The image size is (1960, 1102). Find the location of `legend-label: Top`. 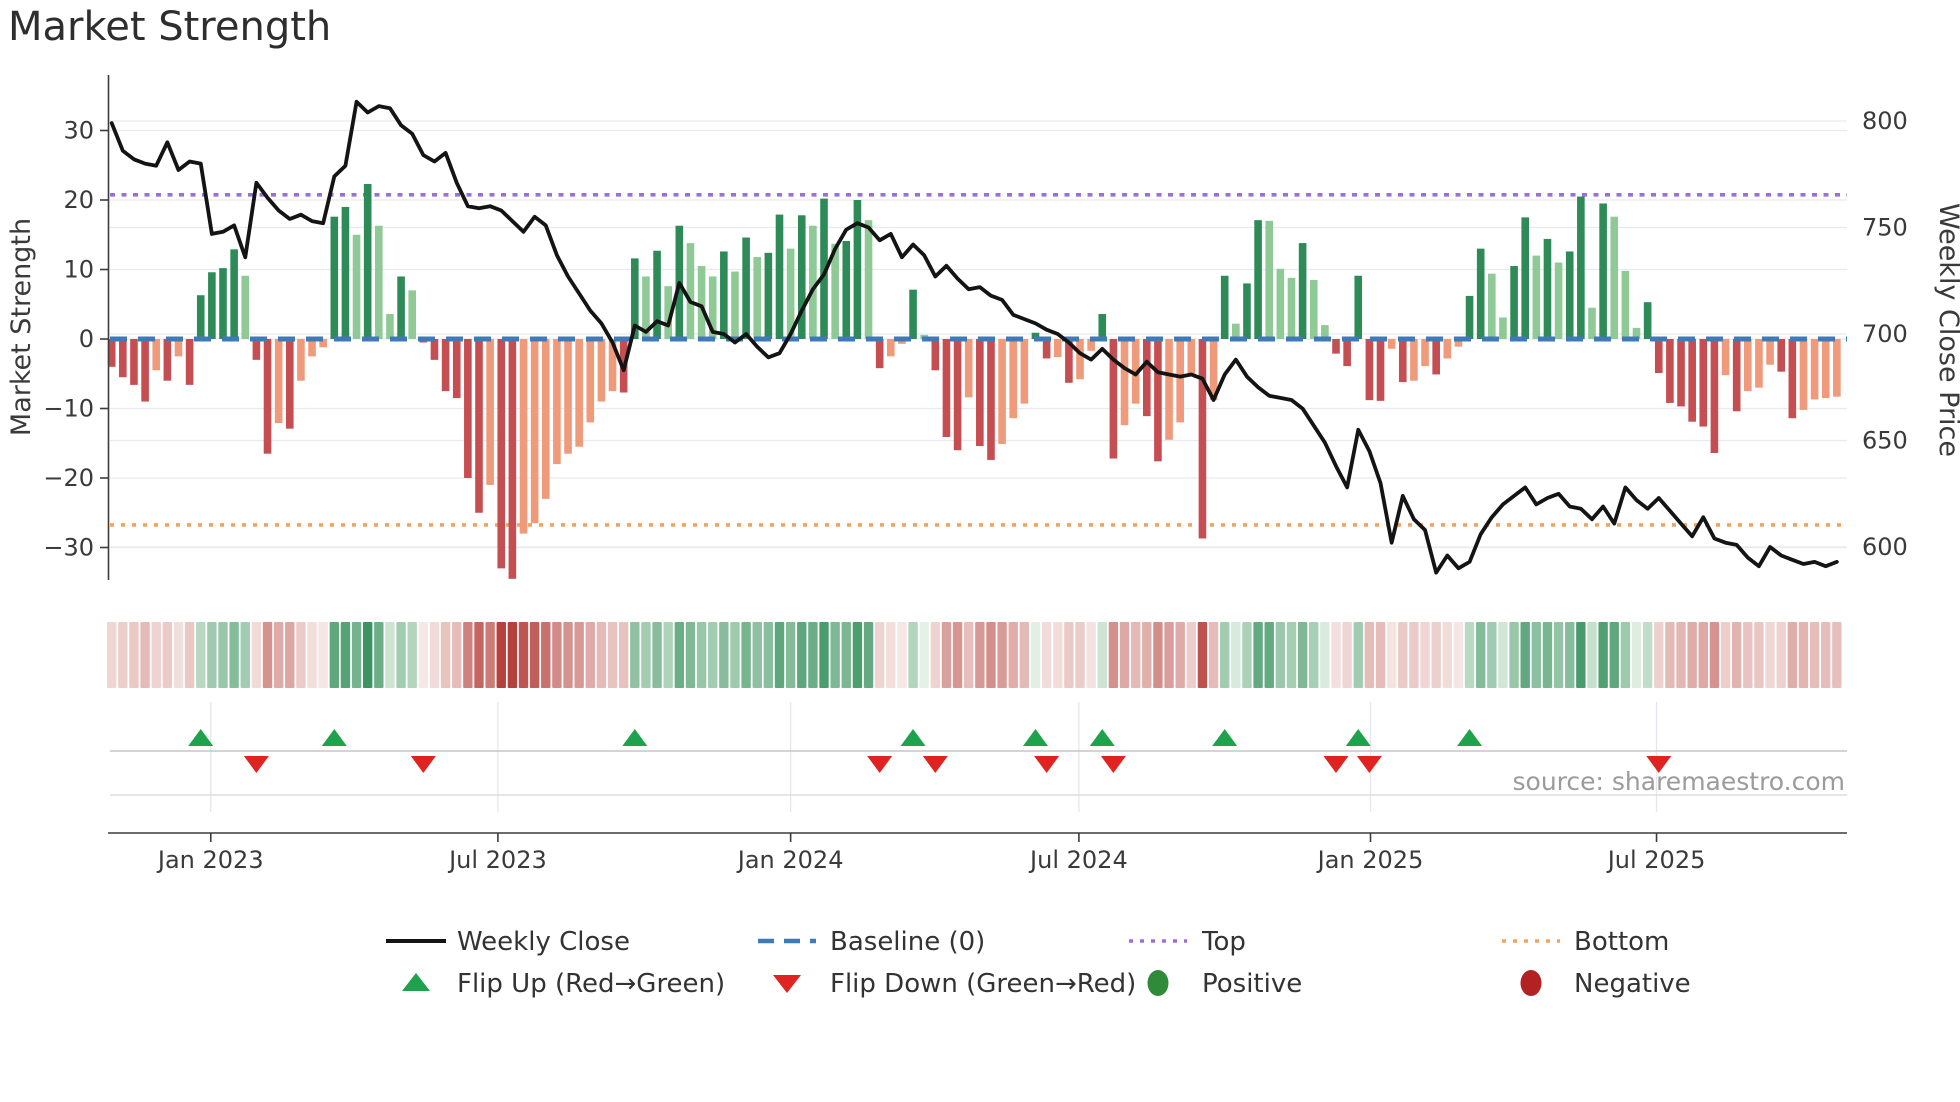

legend-label: Top is located at coordinates (1223, 942).